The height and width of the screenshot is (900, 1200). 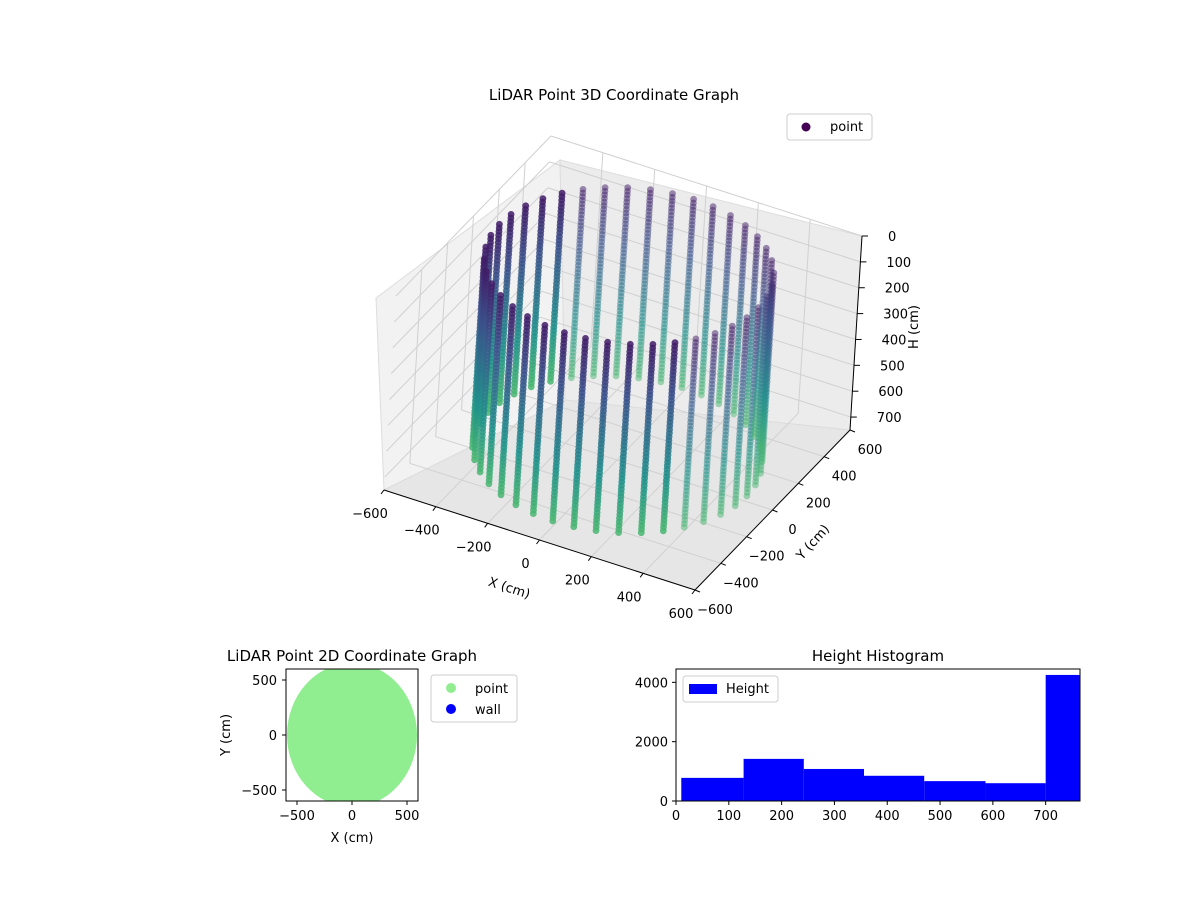 I want to click on z-tick-label: 100, so click(x=898, y=263).